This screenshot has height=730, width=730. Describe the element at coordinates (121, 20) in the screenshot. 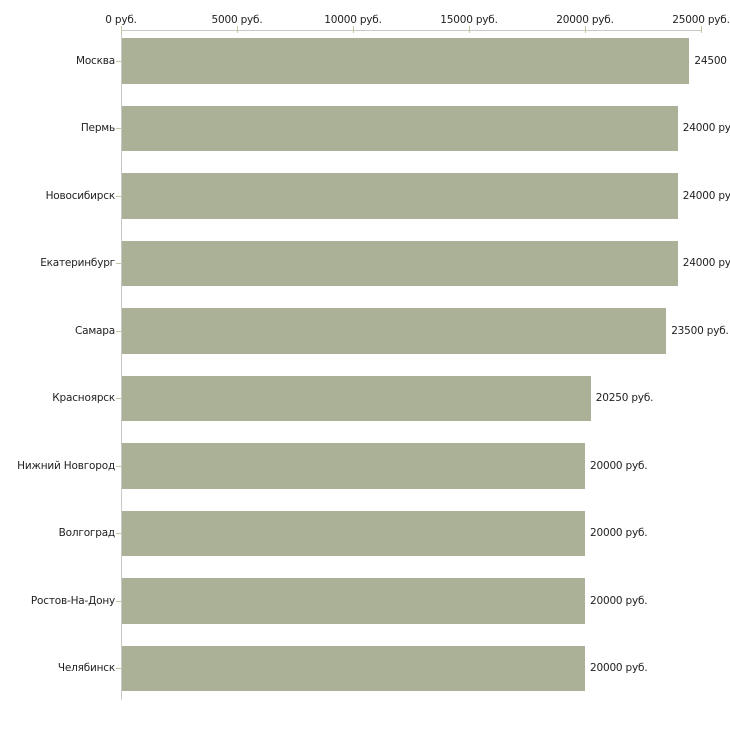

I see `x-tick-label: 0 руб.` at that location.